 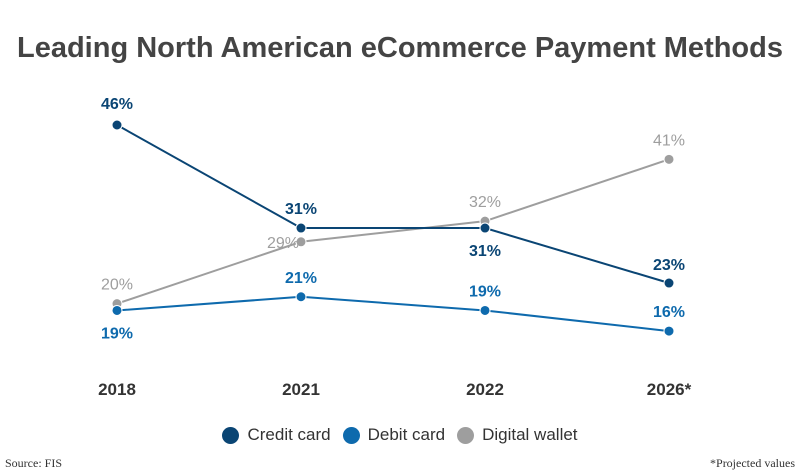 What do you see at coordinates (301, 278) in the screenshot?
I see `data-label: 21%` at bounding box center [301, 278].